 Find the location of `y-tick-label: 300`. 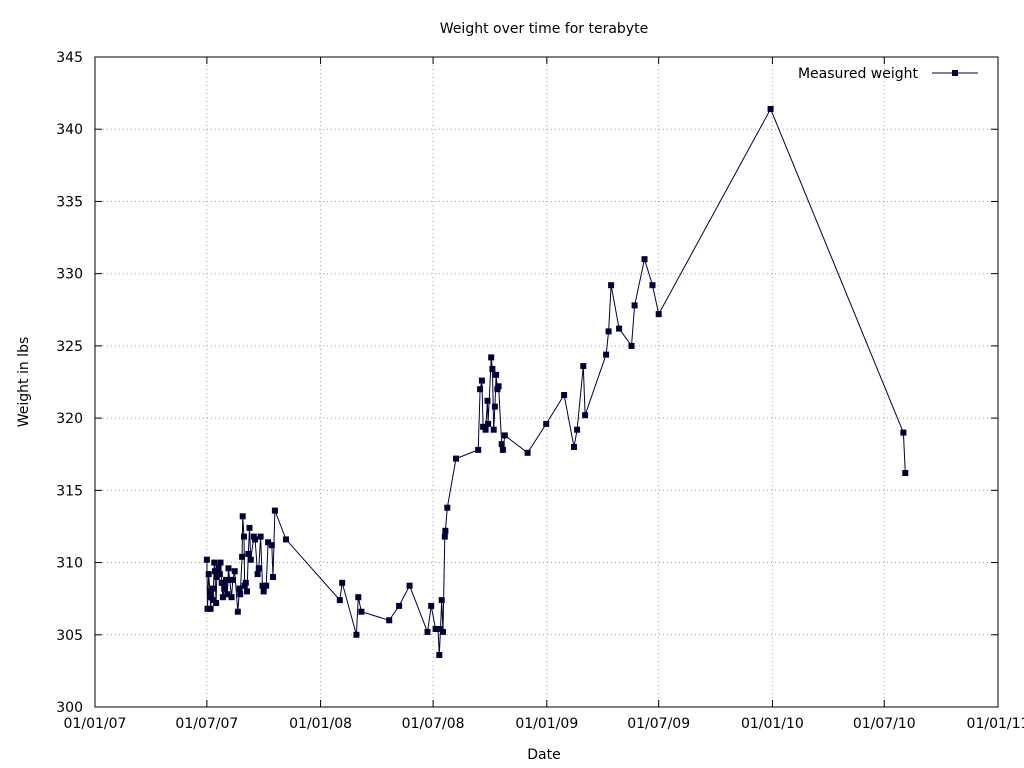

y-tick-label: 300 is located at coordinates (69, 708).